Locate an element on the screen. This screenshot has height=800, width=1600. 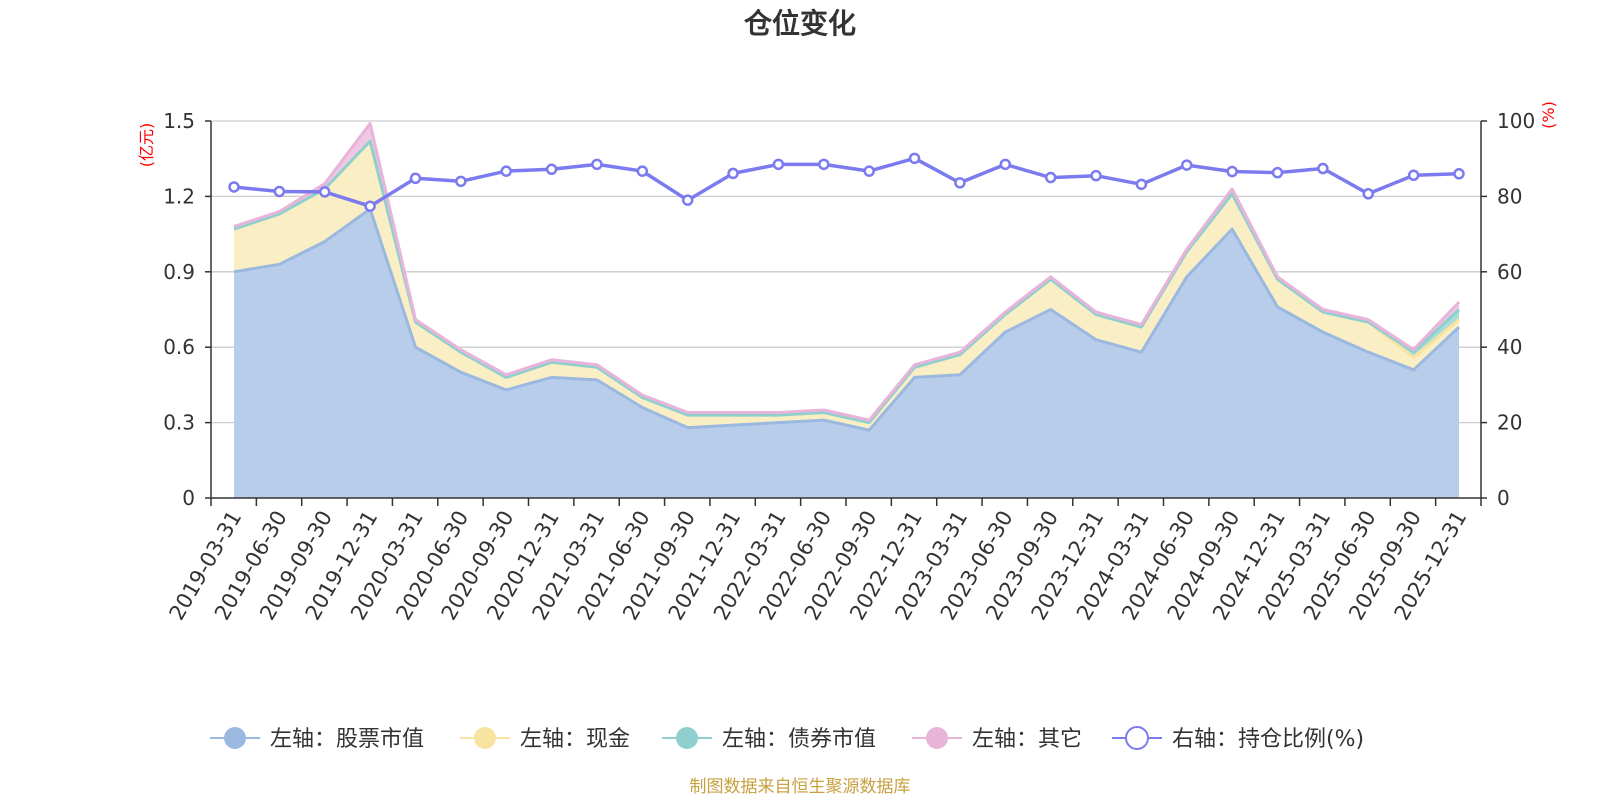
ratio-line-series is located at coordinates (846, 182).